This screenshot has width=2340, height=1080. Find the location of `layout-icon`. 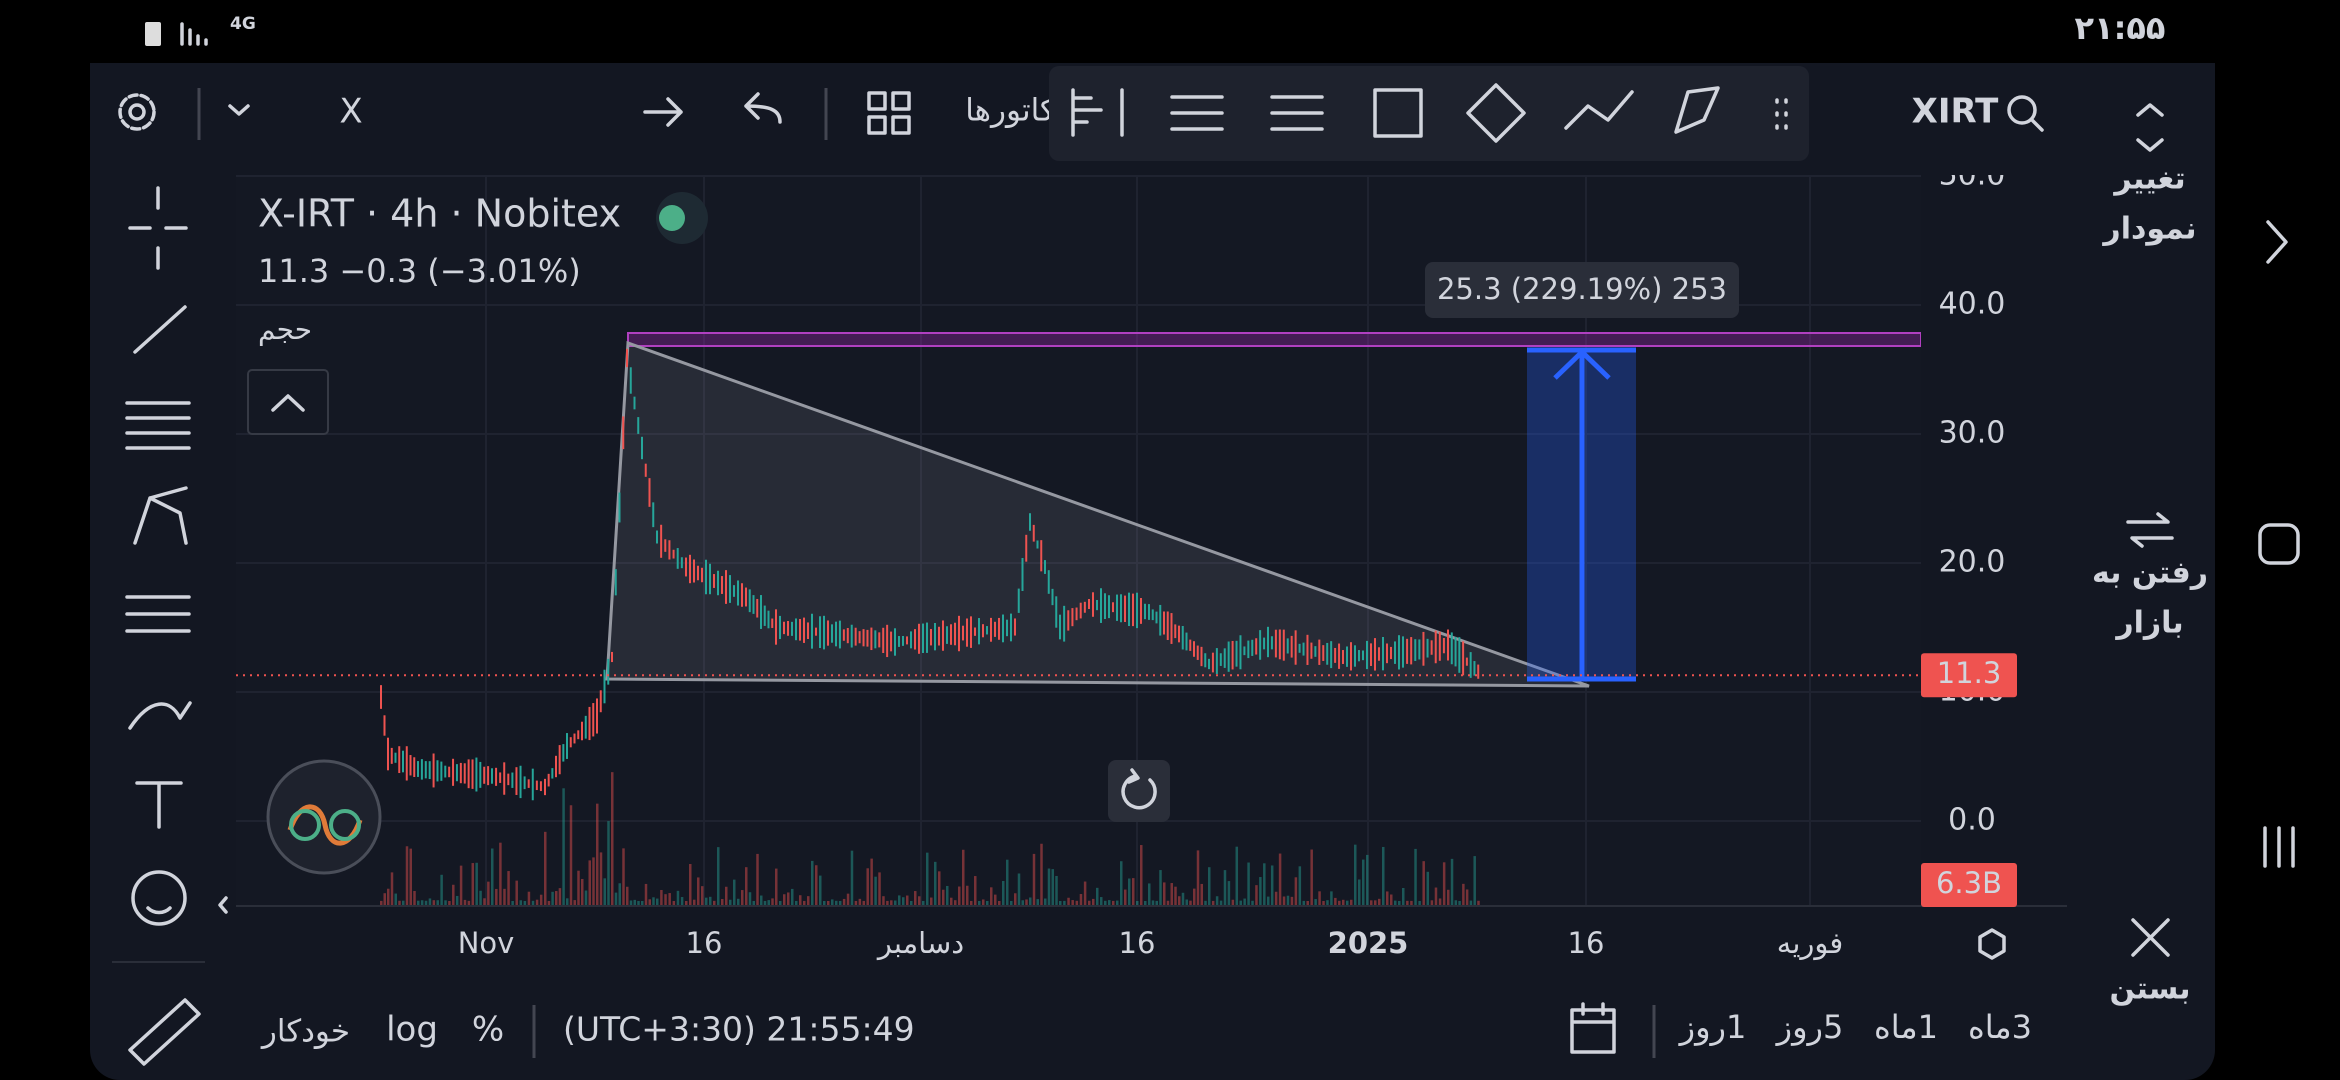

layout-icon is located at coordinates (889, 113).